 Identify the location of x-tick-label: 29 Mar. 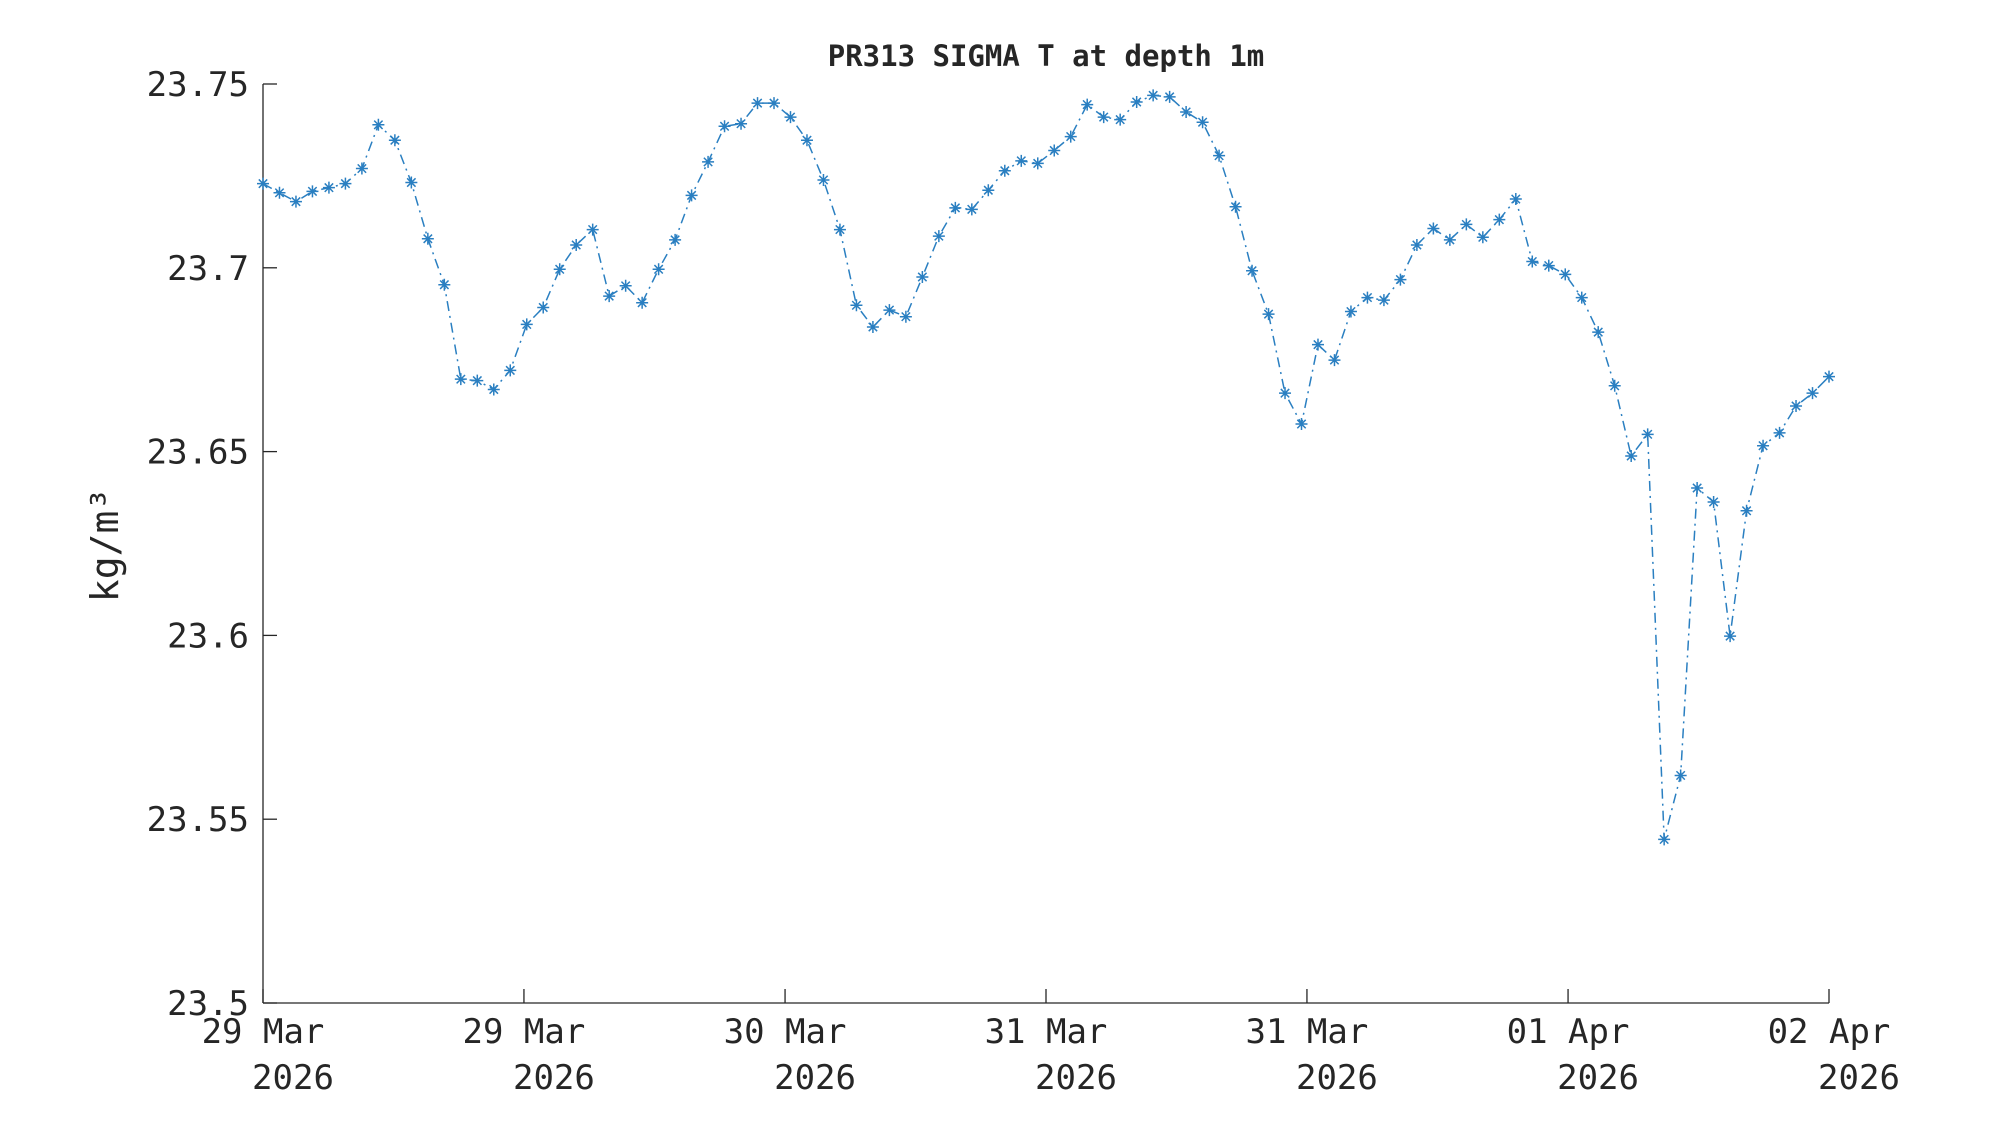
(263, 1032).